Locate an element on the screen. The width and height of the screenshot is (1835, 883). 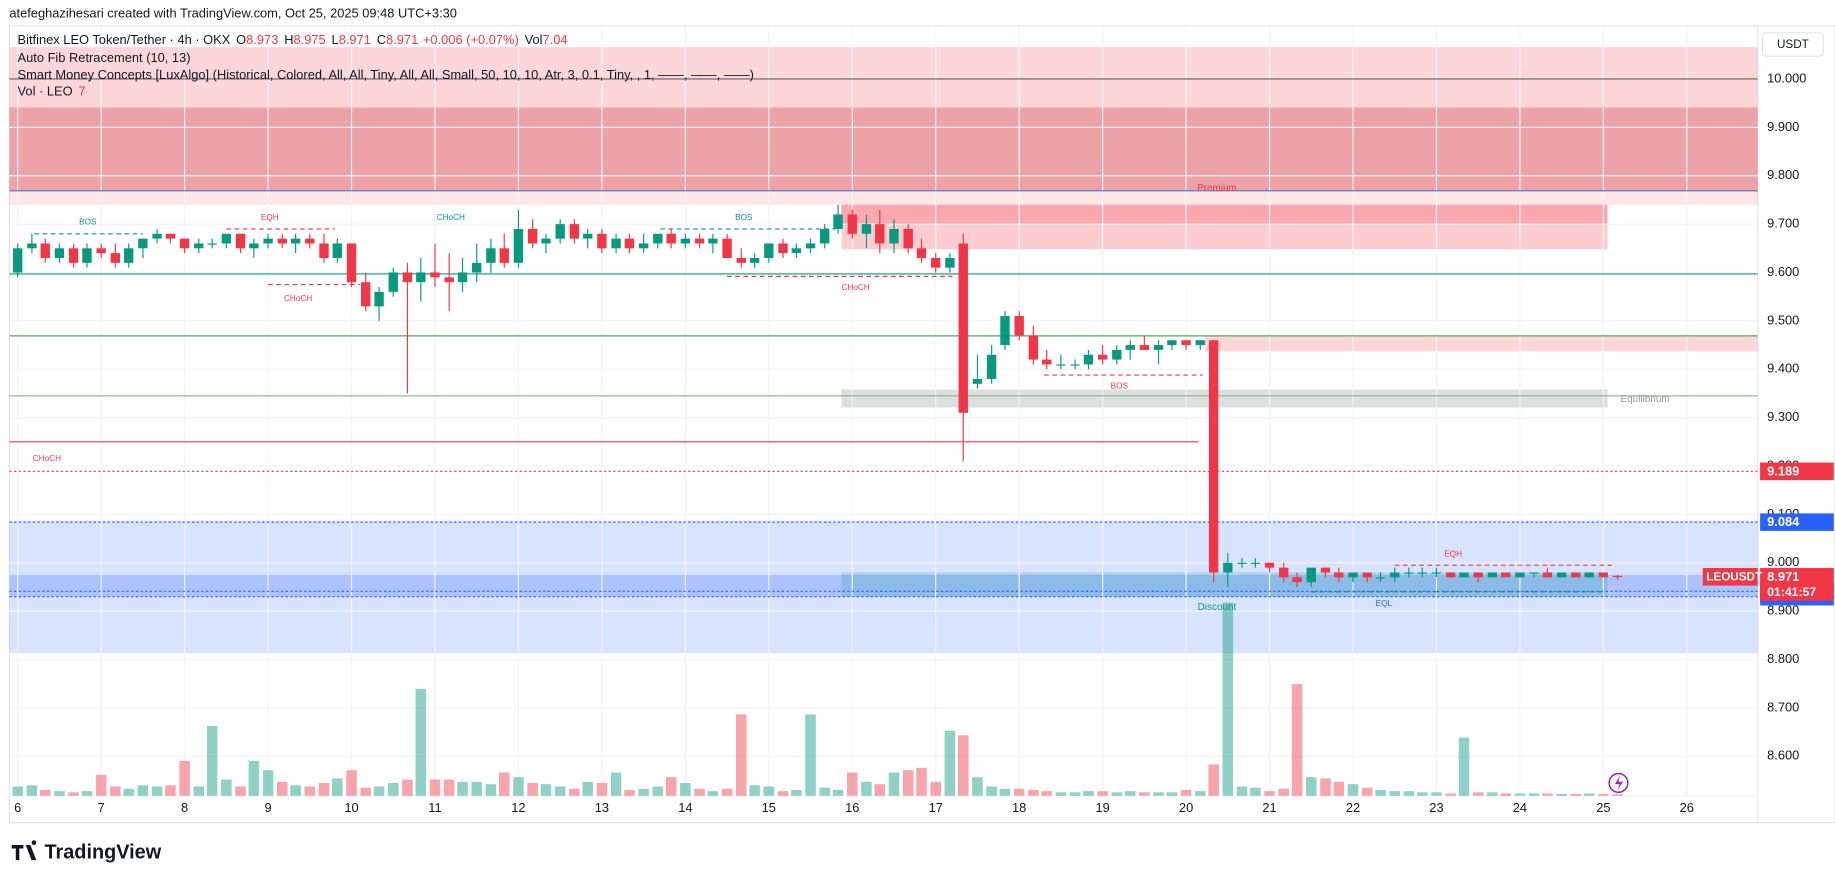
alert-icon is located at coordinates (1618, 783).